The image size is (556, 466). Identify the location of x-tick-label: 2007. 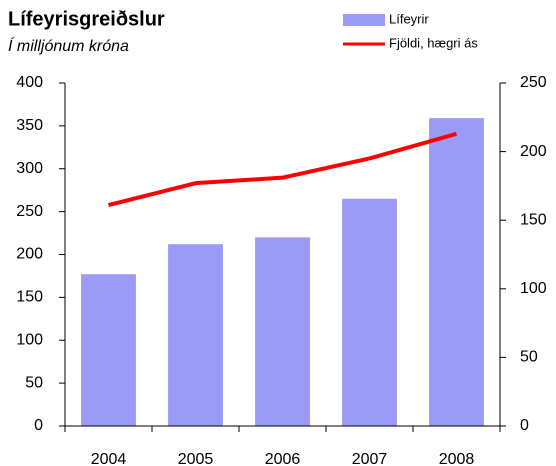
(370, 458).